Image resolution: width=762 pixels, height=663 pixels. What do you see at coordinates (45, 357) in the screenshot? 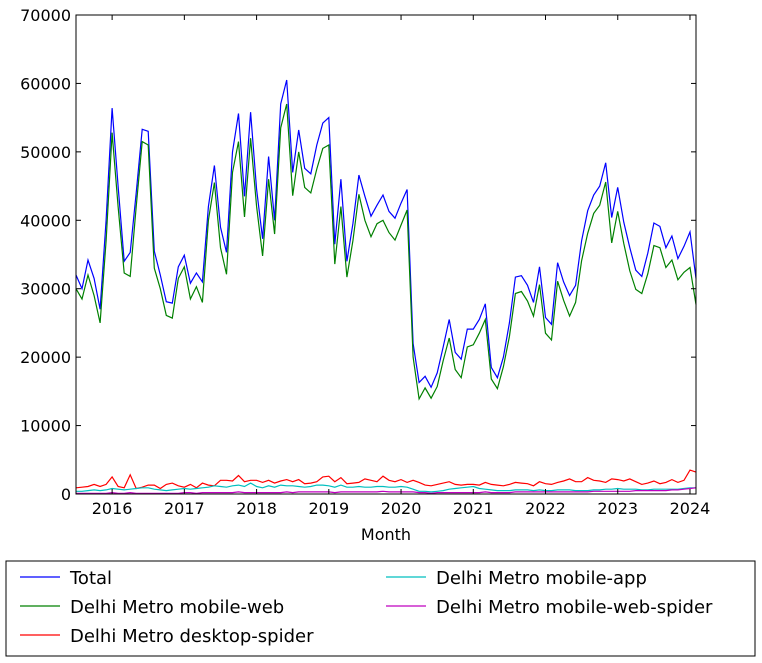
I see `y-tick-label: 20000` at bounding box center [45, 357].